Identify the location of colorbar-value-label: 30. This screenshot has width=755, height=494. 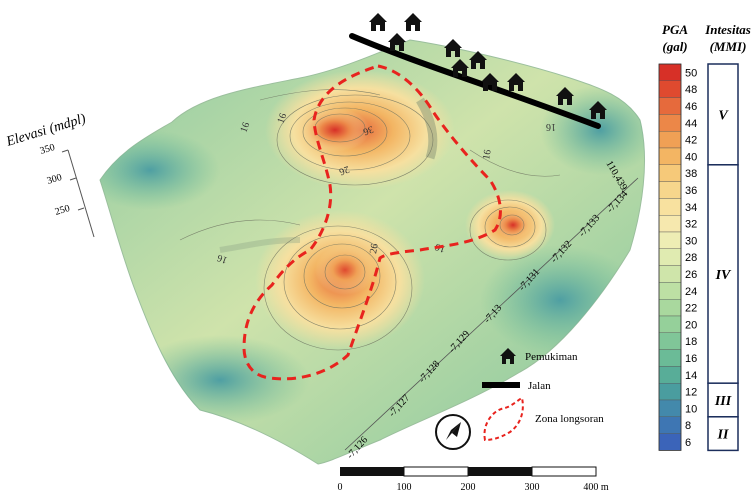
(691, 241).